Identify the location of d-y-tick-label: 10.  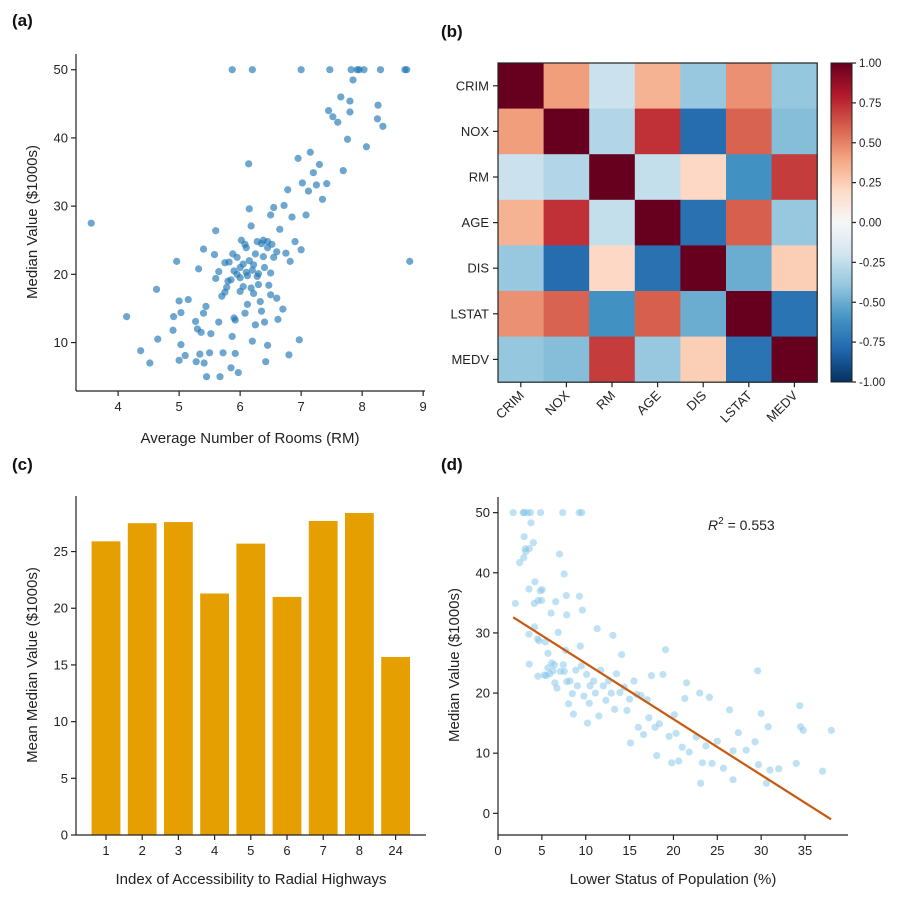
(483, 753).